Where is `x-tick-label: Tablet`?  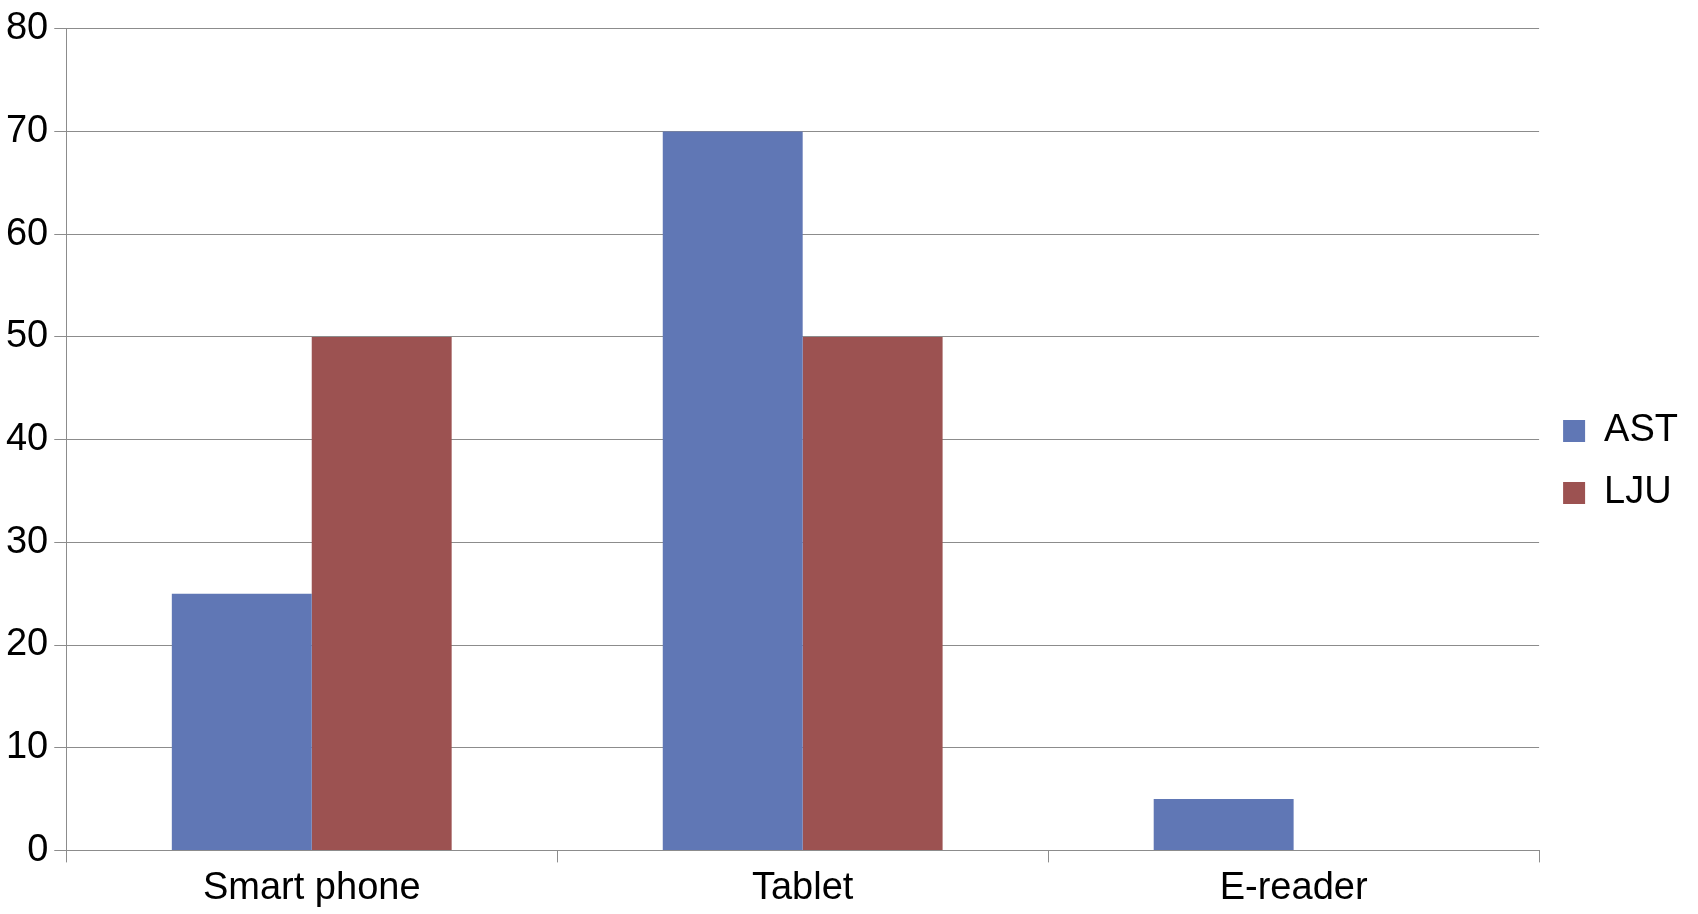 x-tick-label: Tablet is located at coordinates (802, 885).